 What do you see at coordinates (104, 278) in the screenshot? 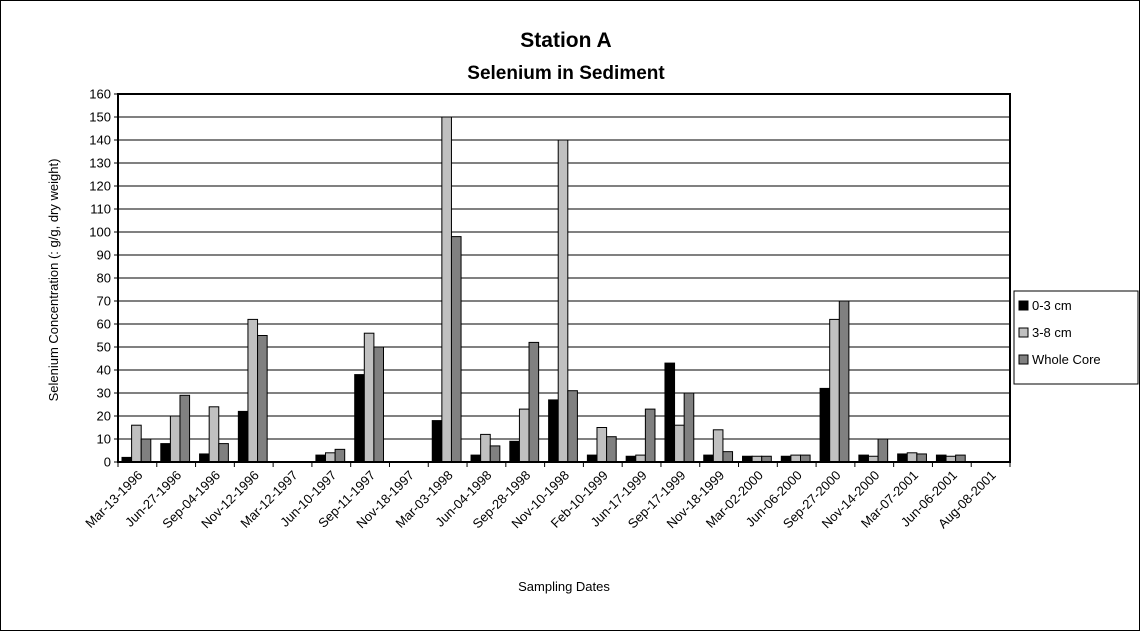
I see `y-tick-label: 80` at bounding box center [104, 278].